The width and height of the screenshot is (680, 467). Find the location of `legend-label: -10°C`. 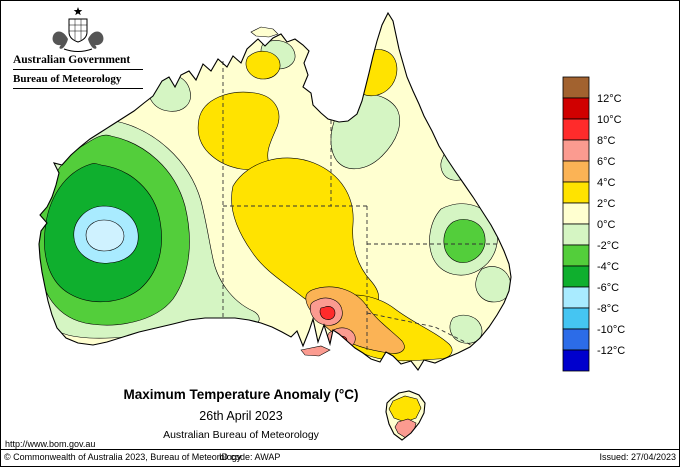

legend-label: -10°C is located at coordinates (611, 330).